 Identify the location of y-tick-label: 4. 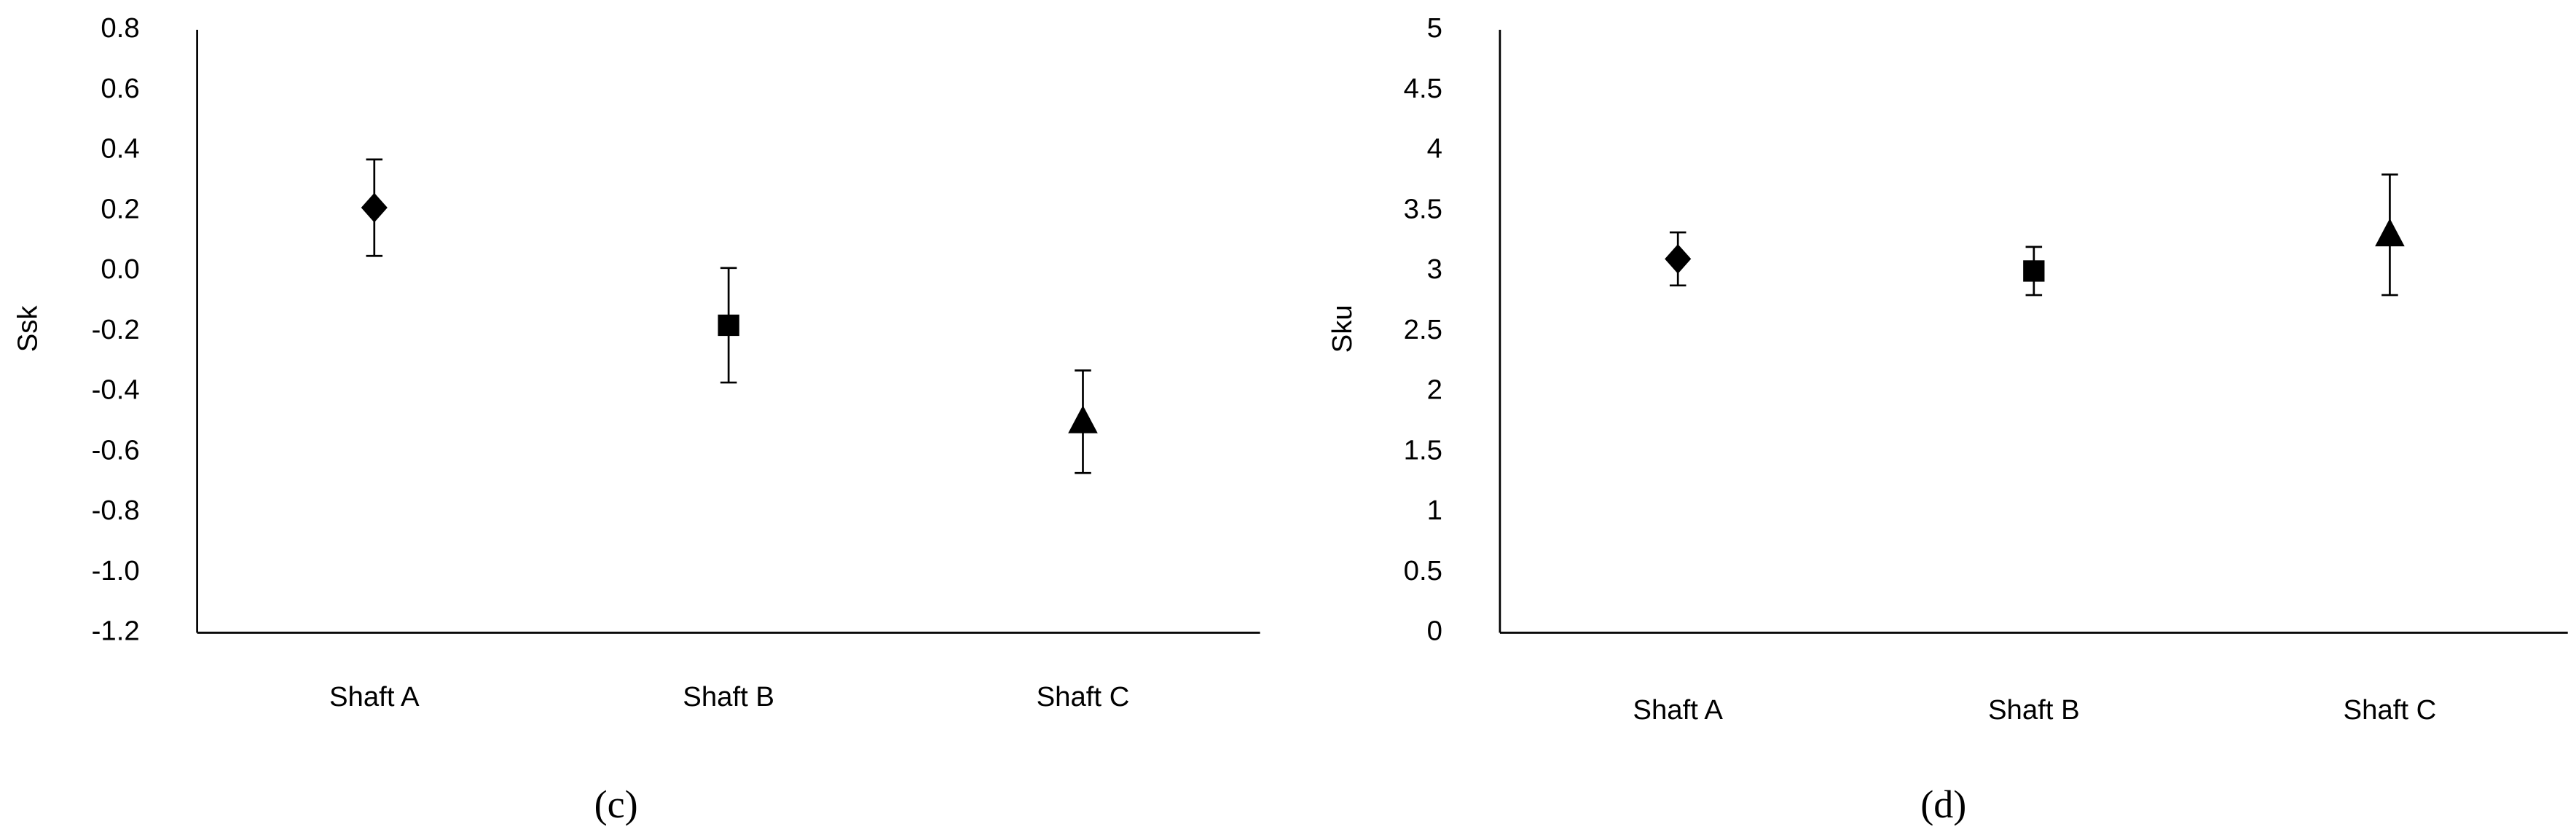
(1434, 149).